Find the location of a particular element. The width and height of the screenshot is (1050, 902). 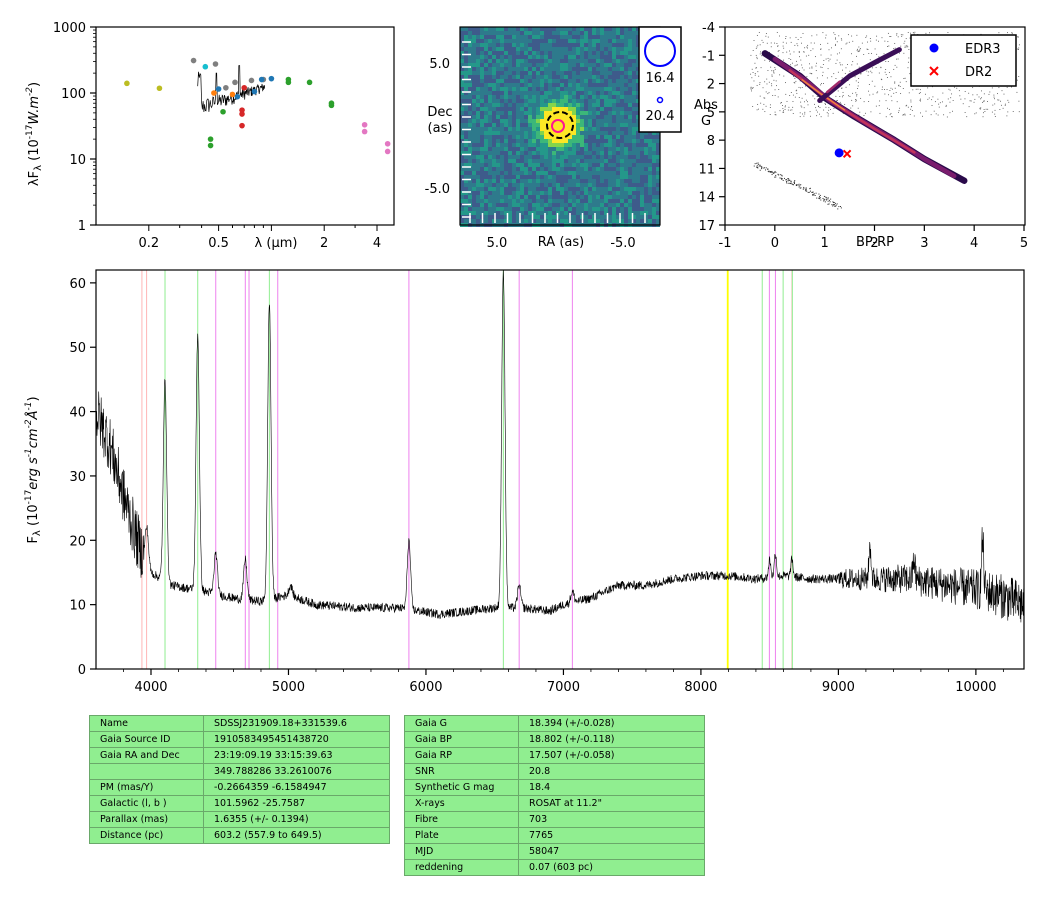

sed-xtick-label: 0.5 is located at coordinates (218, 243).